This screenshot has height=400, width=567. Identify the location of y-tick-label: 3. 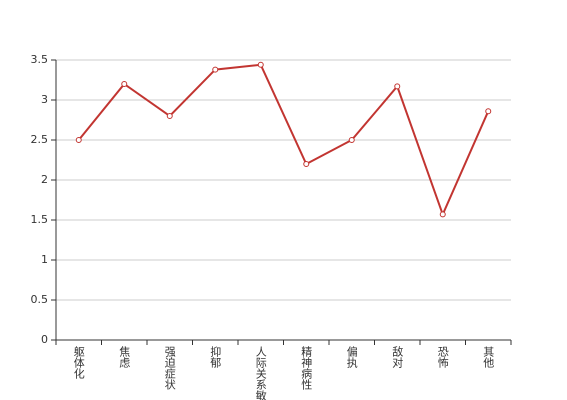
(44, 99).